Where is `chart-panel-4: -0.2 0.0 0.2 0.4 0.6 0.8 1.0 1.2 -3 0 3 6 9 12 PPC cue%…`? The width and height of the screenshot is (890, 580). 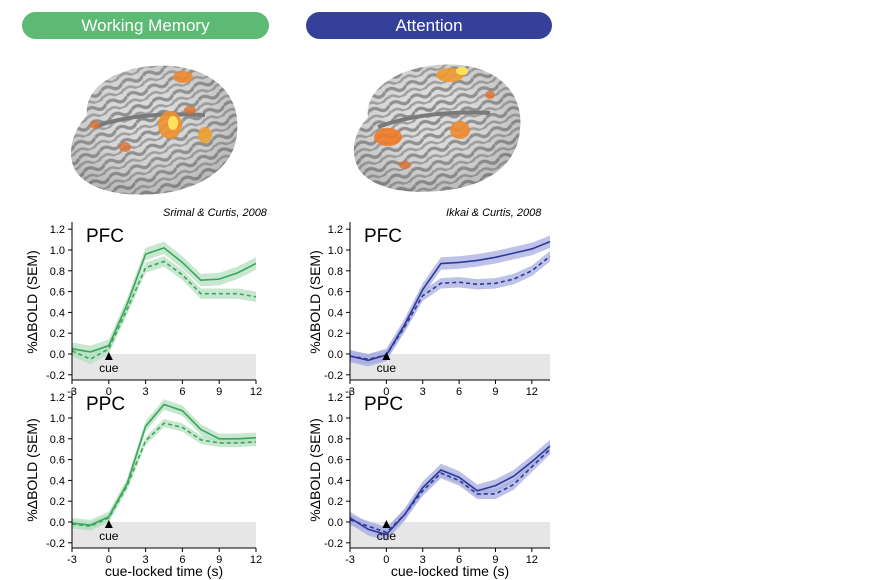
chart-panel-4: -0.2 0.0 0.2 0.4 0.6 0.8 1.0 1.2 -3 0 3 6 9 12 PPC cue%… is located at coordinates (429, 484).